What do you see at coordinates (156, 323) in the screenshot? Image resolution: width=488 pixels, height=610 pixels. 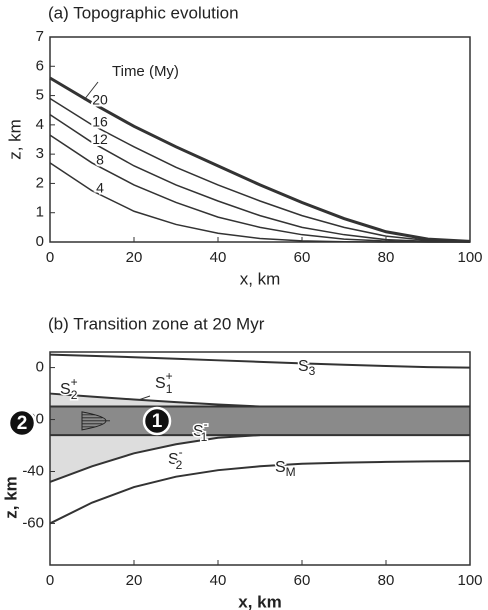 I see `panel-title: (b) Transition zone at 20 Myr` at bounding box center [156, 323].